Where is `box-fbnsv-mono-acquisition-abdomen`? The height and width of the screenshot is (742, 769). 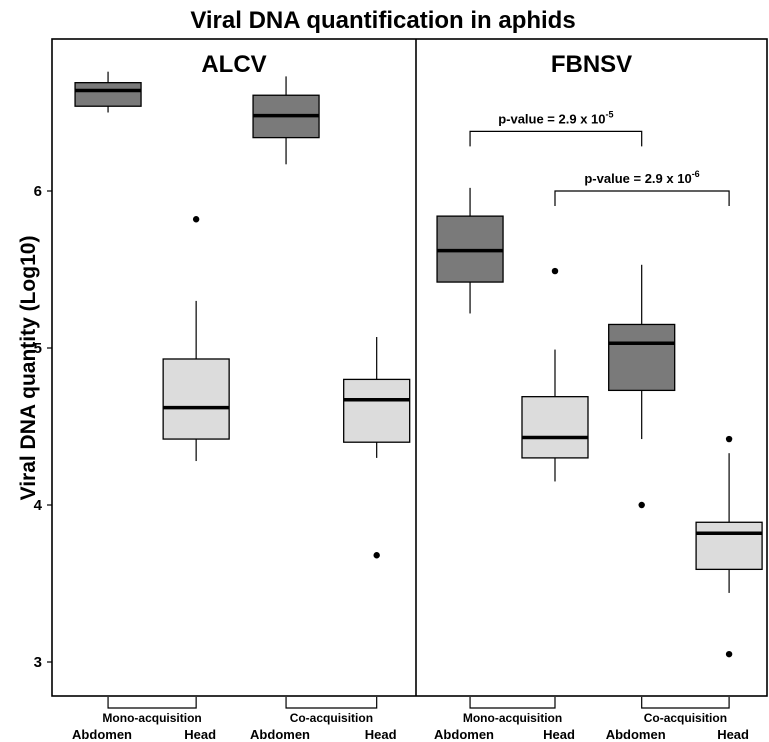
box-fbnsv-mono-acquisition-abdomen is located at coordinates (470, 250).